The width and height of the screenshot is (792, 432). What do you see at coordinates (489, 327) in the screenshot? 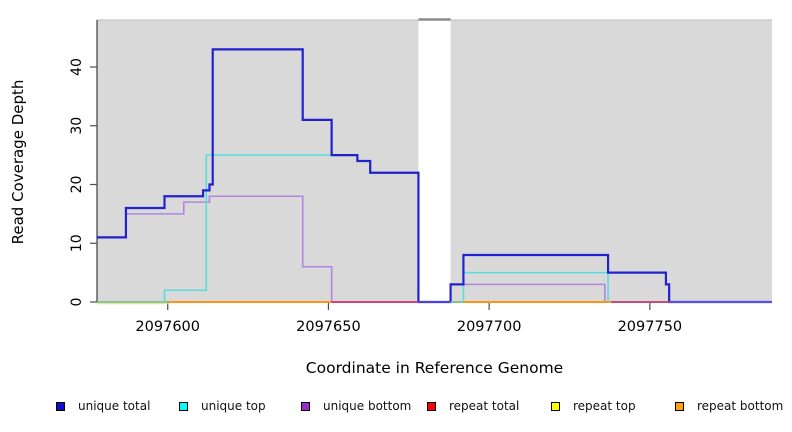
I see `x-tick-label: 2097700` at bounding box center [489, 327].